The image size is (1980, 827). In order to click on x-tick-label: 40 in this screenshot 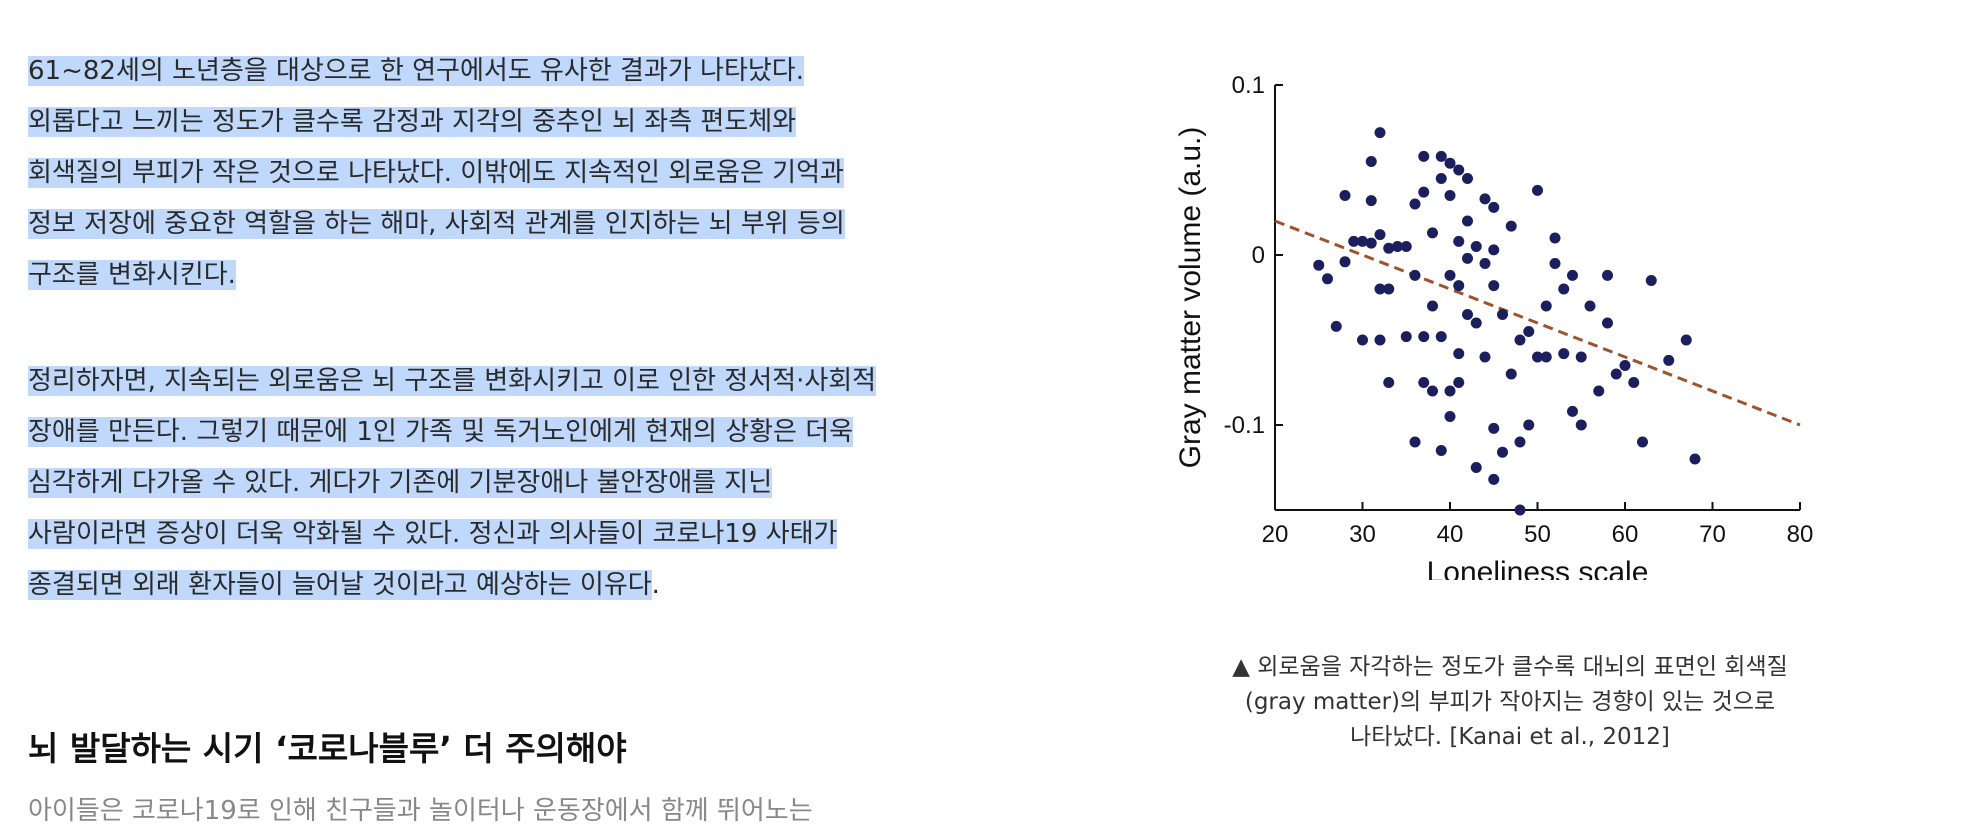, I will do `click(1450, 534)`.